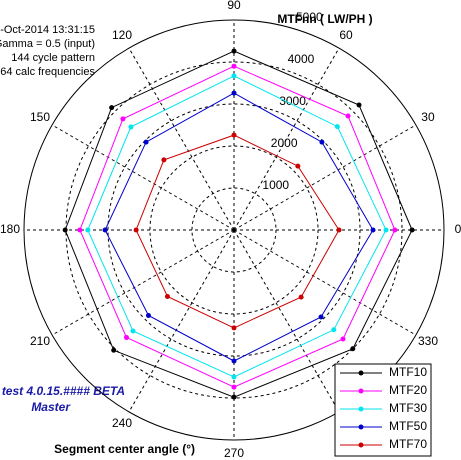 Image resolution: width=461 pixels, height=460 pixels. I want to click on legend-label: MTF30, so click(408, 408).